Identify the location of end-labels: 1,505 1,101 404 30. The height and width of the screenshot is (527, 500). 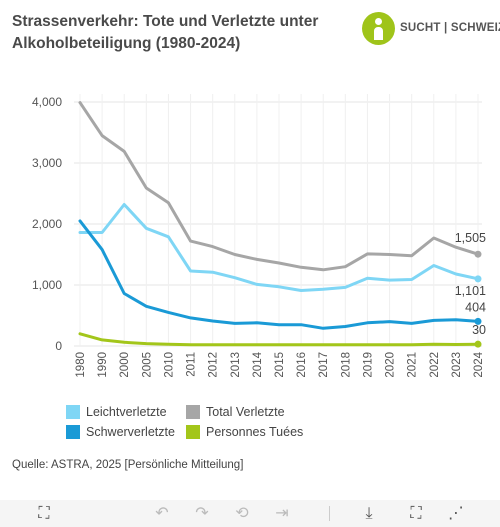
(470, 284).